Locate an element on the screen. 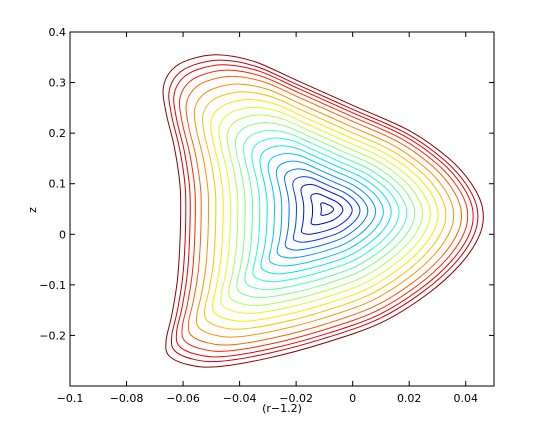  x-tick-label: −0.1 is located at coordinates (70, 398).